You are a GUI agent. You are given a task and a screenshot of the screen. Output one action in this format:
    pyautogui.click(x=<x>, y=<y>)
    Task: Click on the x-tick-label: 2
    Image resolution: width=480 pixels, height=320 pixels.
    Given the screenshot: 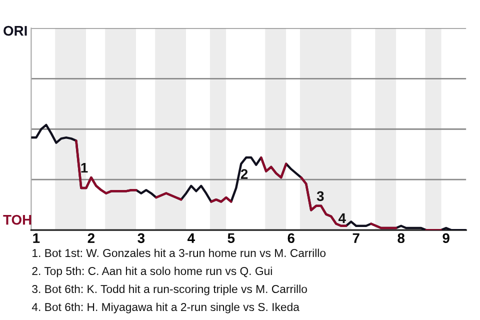 What is the action you would take?
    pyautogui.click(x=91, y=238)
    